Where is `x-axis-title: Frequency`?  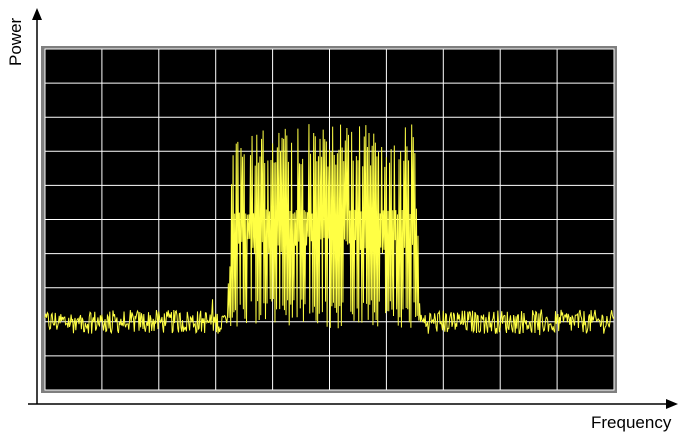 x-axis-title: Frequency is located at coordinates (631, 422).